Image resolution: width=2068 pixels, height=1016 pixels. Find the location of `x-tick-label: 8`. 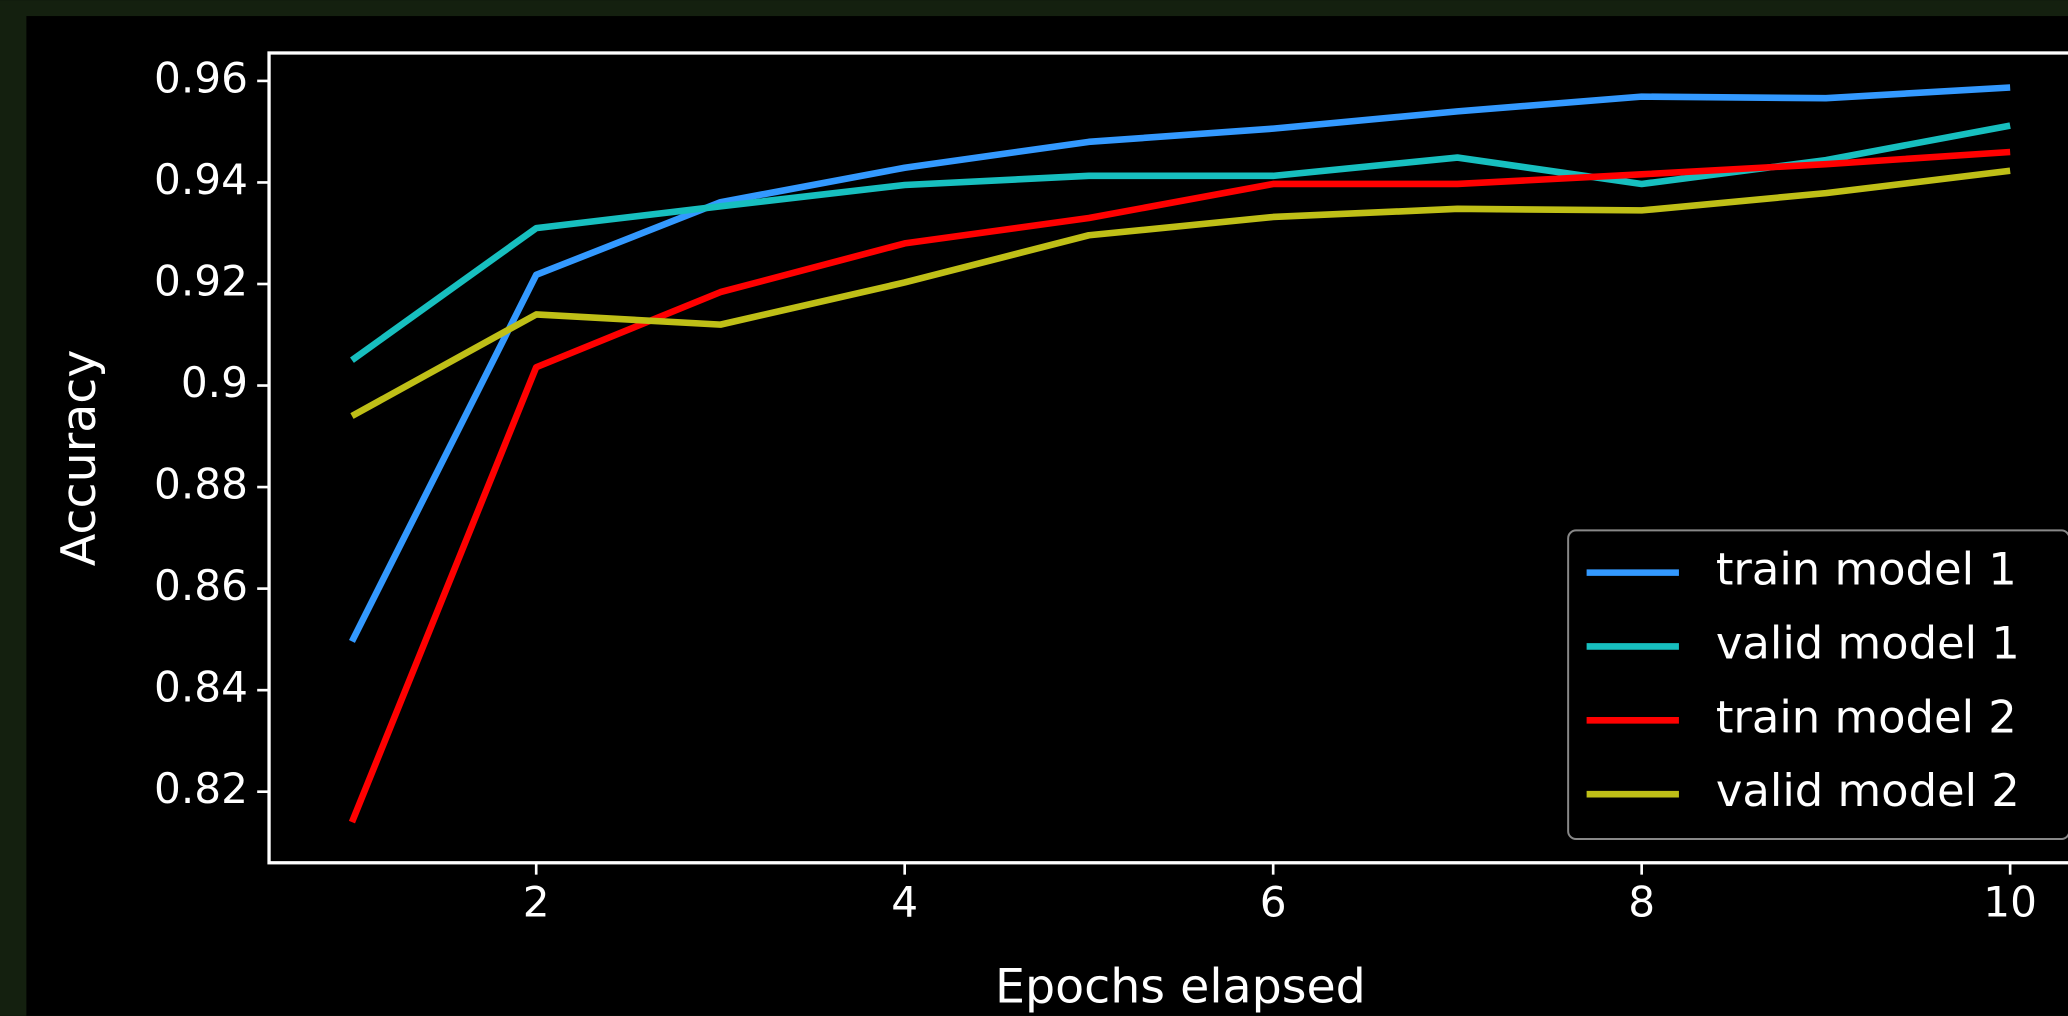

x-tick-label: 8 is located at coordinates (1641, 901).